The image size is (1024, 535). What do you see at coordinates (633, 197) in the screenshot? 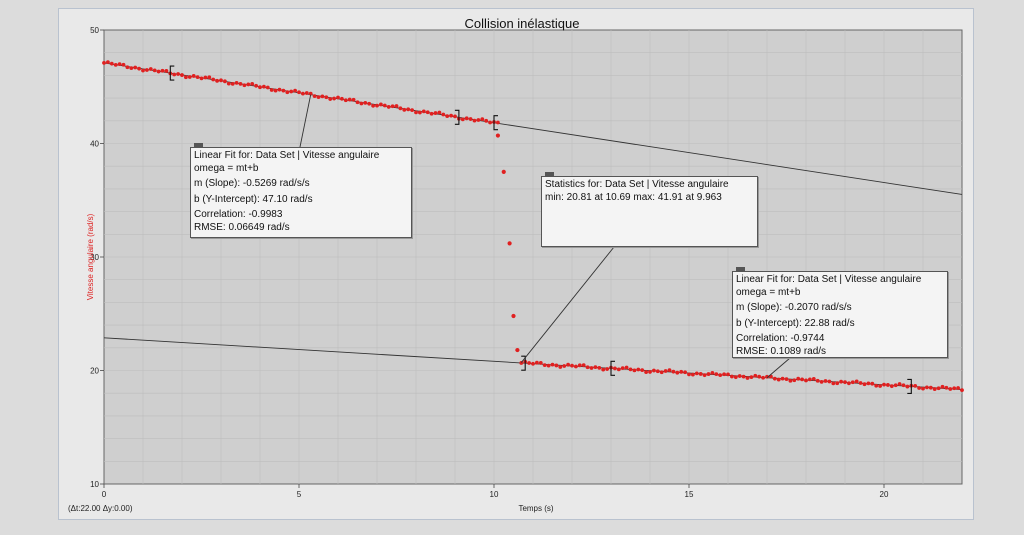
I see `stats-minmax: min: 20.81 at 10.69 max: 41.91 at 9.963` at bounding box center [633, 197].